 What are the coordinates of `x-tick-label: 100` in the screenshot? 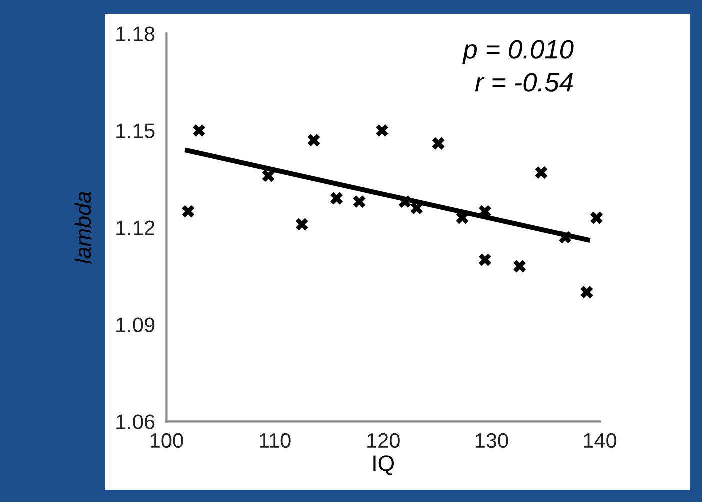 It's located at (167, 440).